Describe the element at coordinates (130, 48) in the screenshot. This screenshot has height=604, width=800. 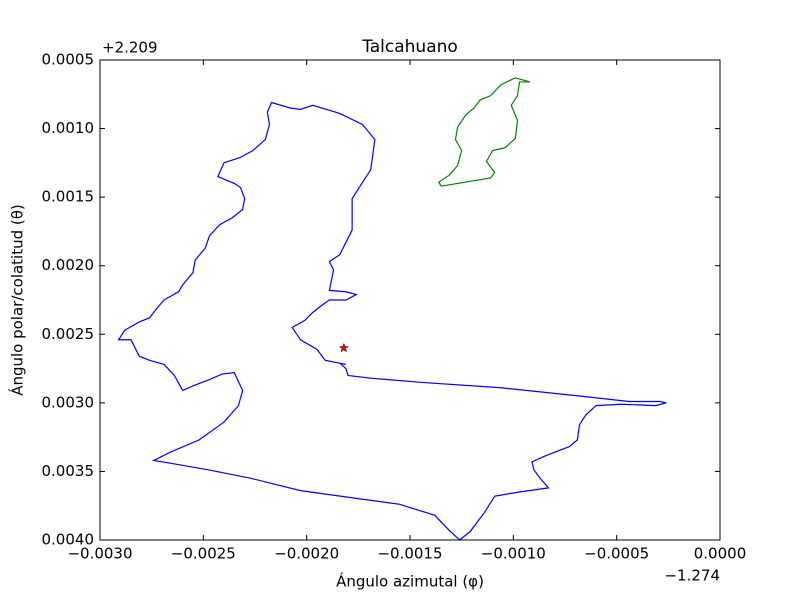
I see `y-offset-label: +2.209` at that location.